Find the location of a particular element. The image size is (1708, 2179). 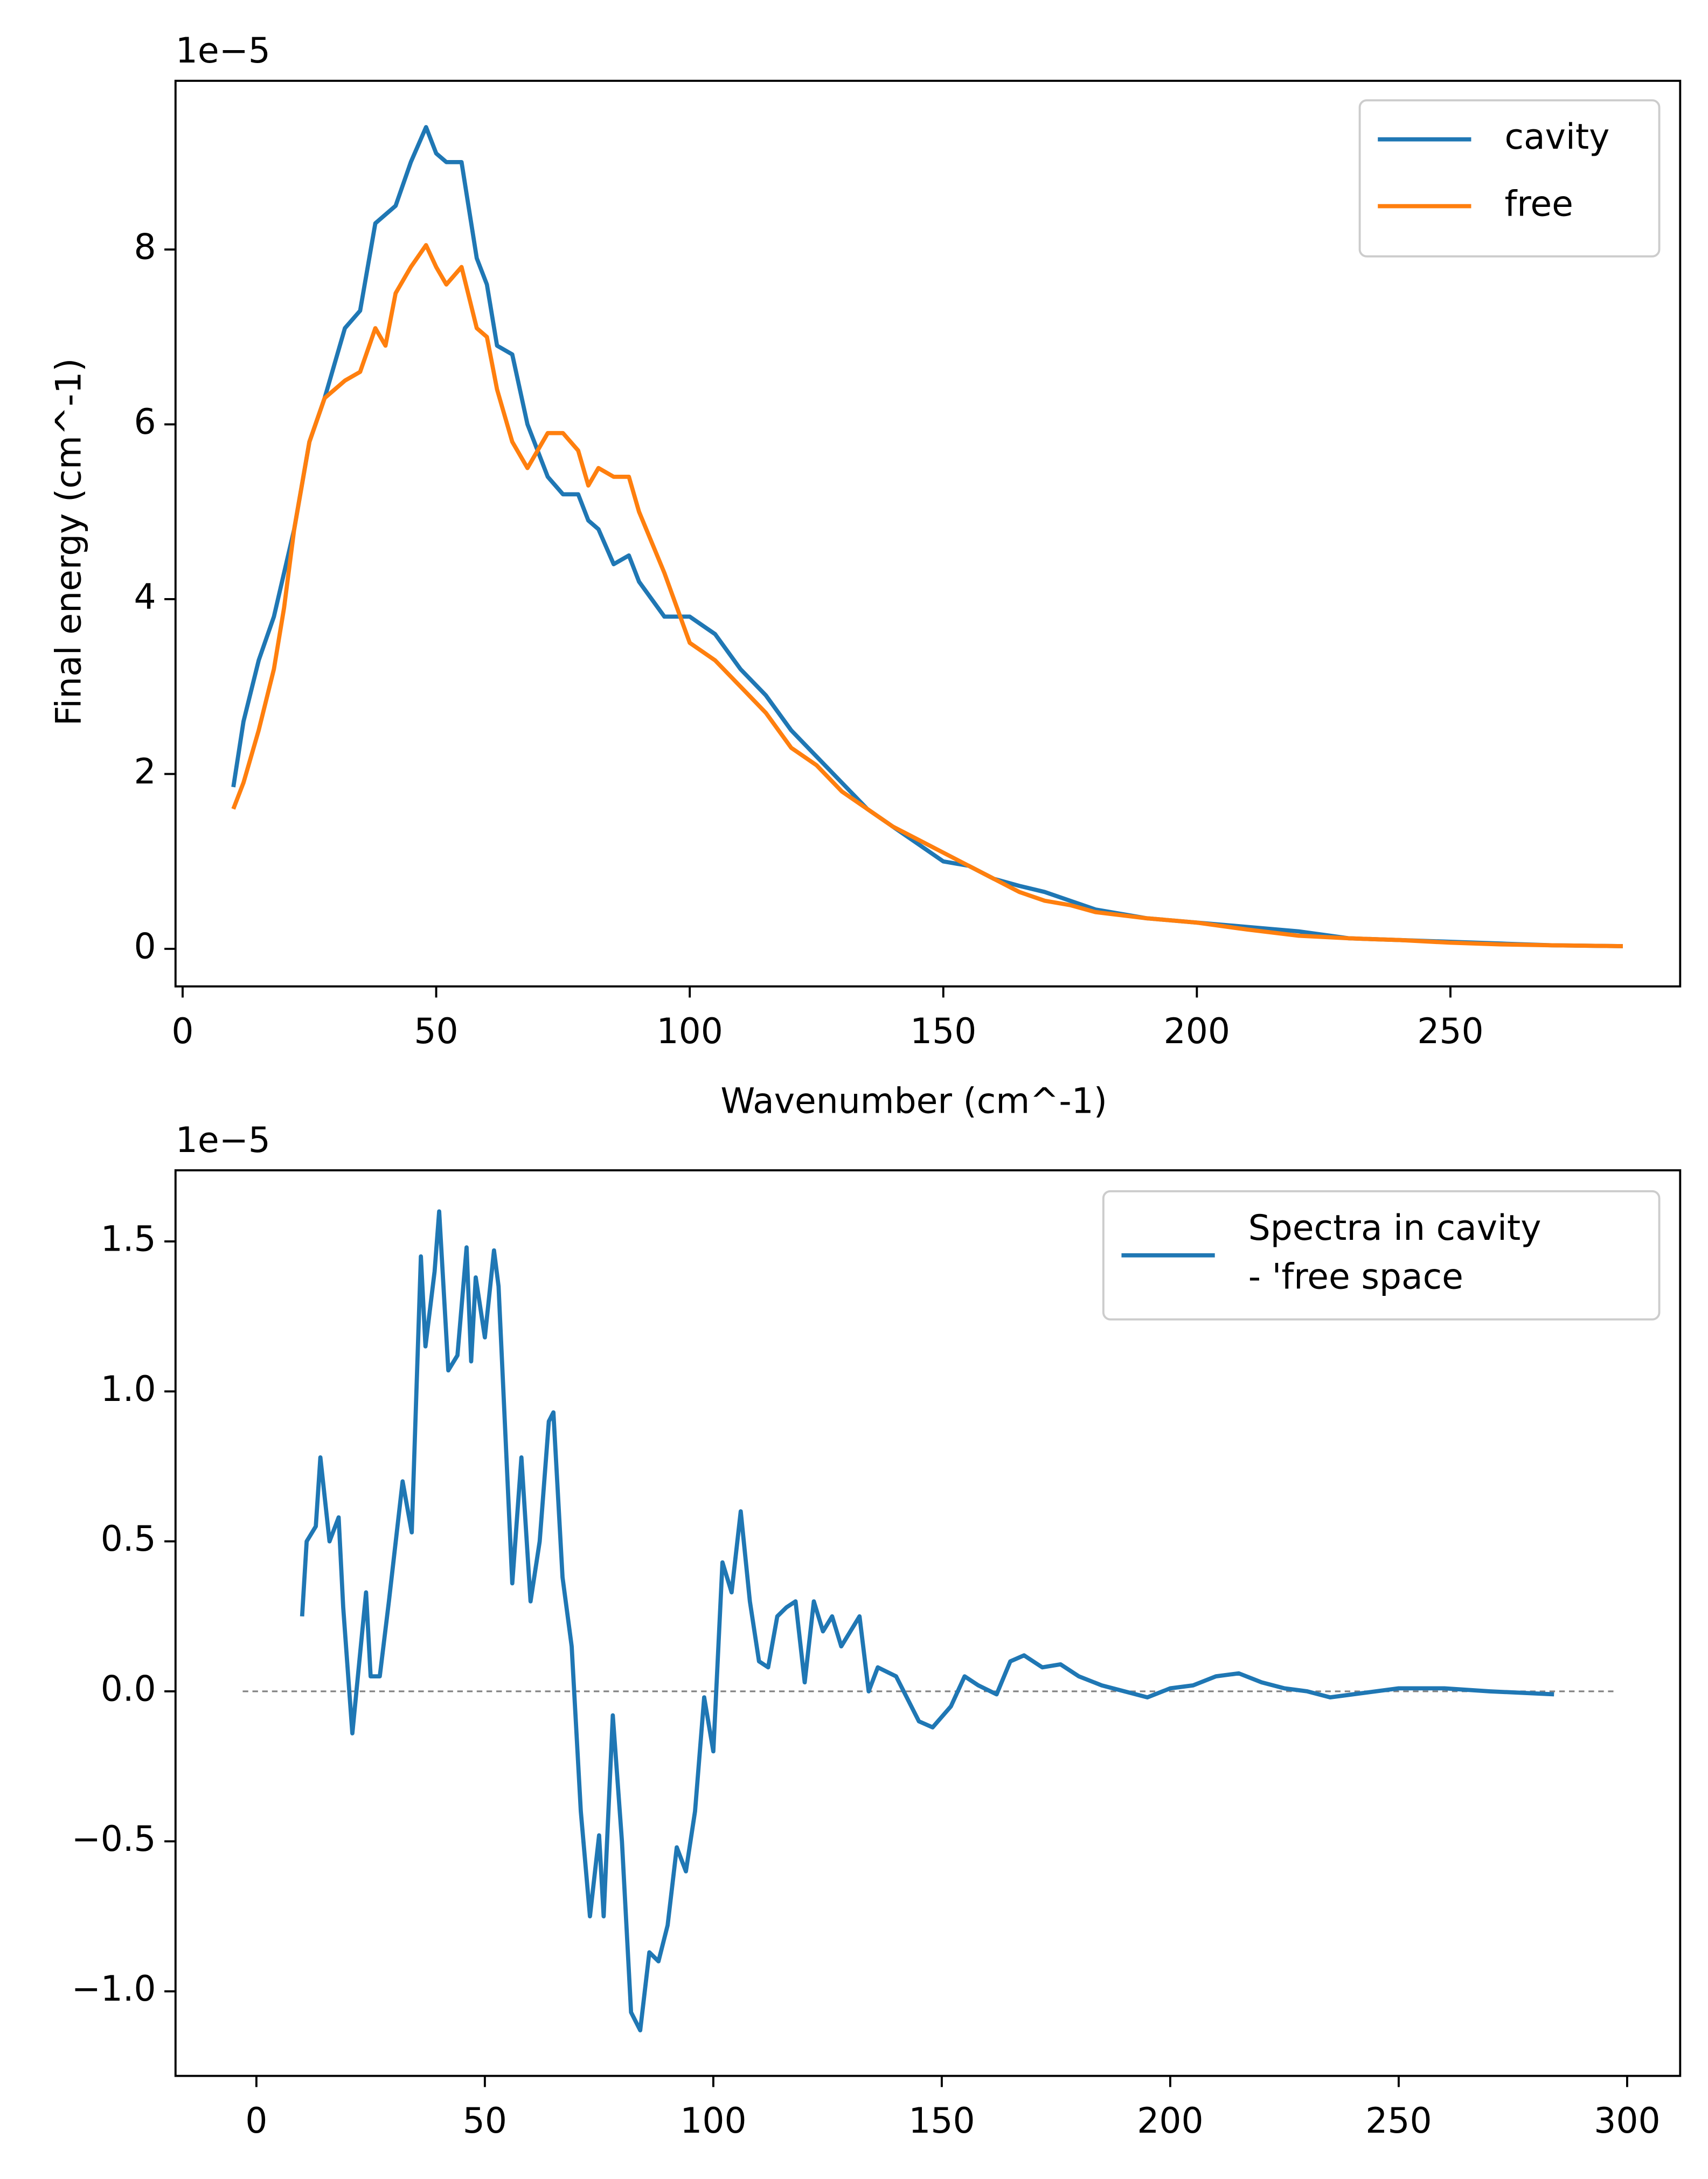

y-tick-label: 0.5 is located at coordinates (128, 1539).